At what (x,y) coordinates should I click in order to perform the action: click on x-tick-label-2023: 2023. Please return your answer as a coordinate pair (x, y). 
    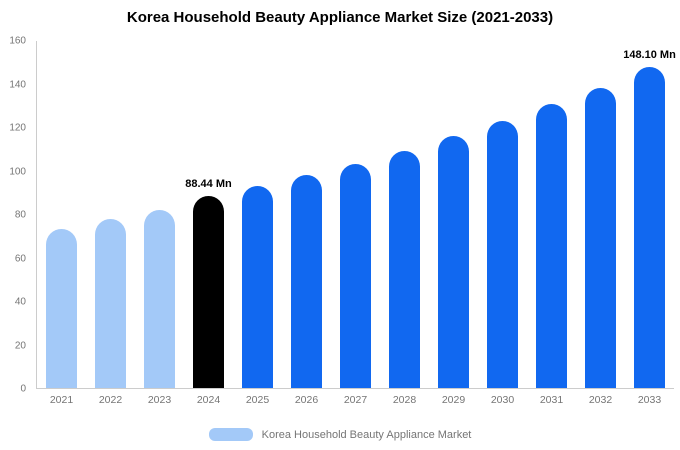
    Looking at the image, I should click on (159, 400).